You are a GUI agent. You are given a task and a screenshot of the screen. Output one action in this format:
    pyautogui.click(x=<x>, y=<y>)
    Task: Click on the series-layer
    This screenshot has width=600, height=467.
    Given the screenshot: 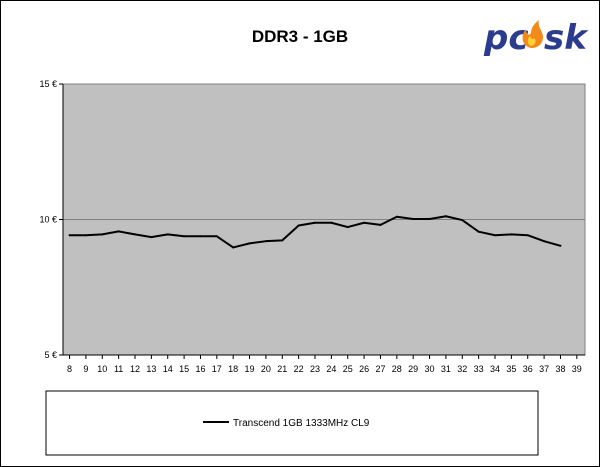 What is the action you would take?
    pyautogui.click(x=315, y=232)
    